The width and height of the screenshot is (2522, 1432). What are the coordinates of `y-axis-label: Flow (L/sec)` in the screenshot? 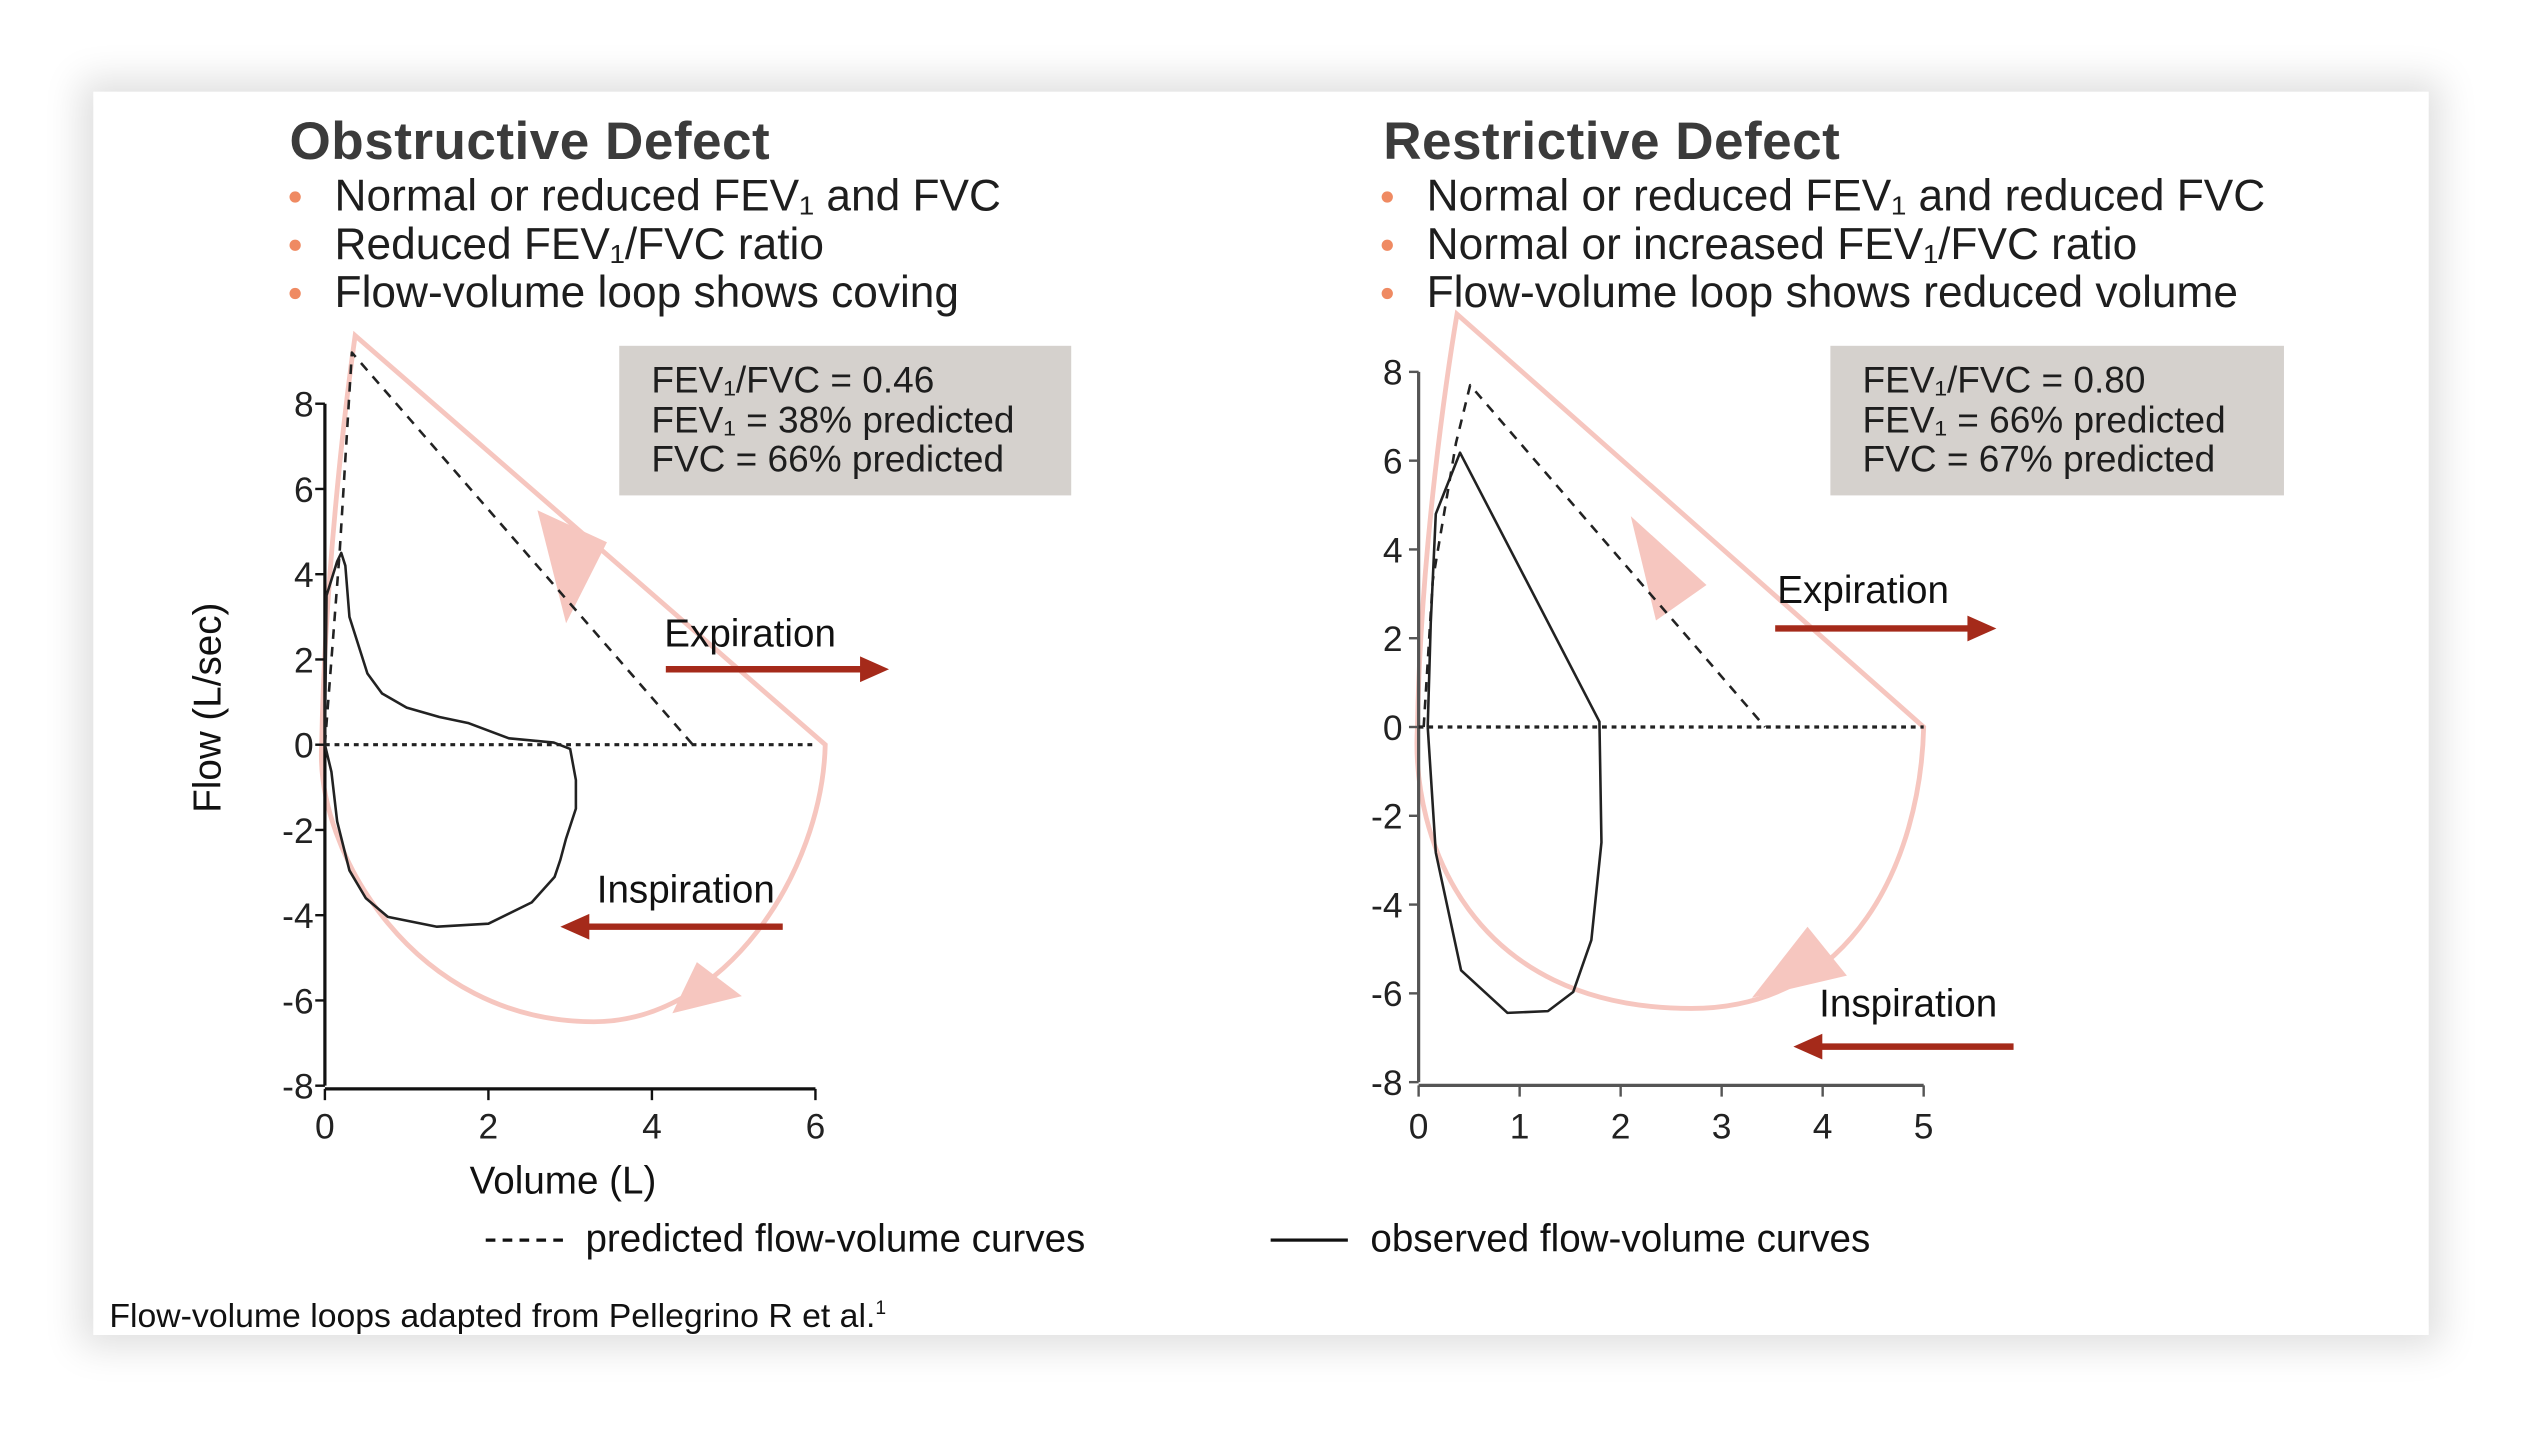 It's located at (208, 707).